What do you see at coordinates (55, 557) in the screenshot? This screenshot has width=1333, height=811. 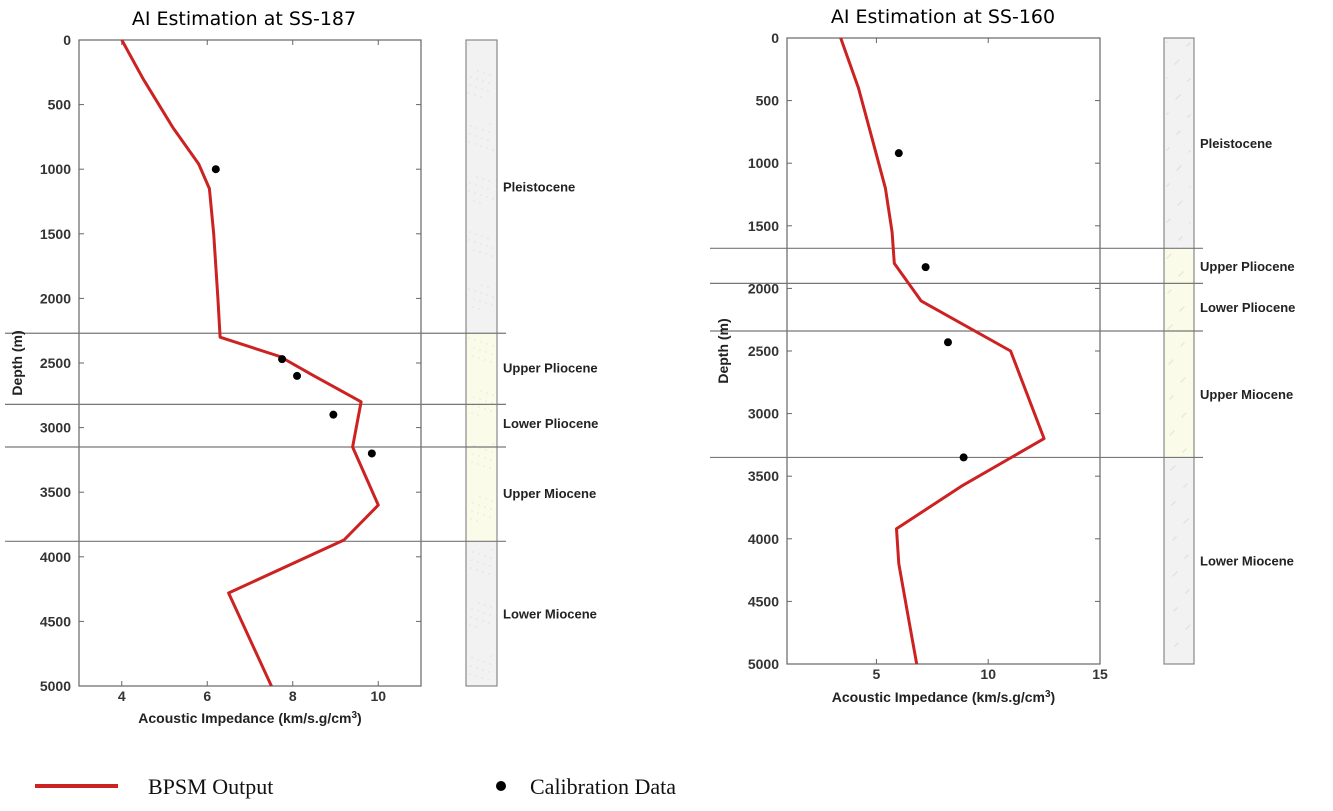 I see `y-tick-label: 4000` at bounding box center [55, 557].